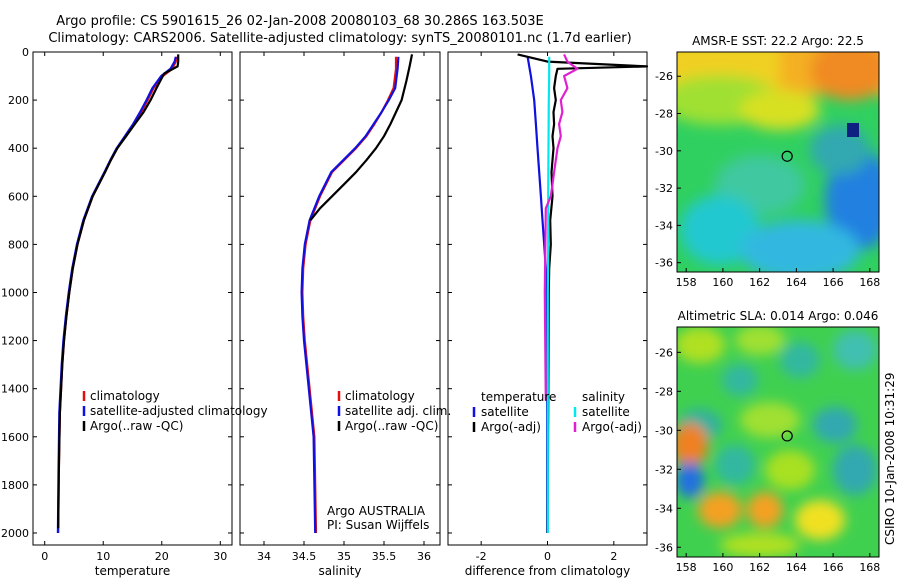  I want to click on temperature-ytick-label: 1600, so click(15, 437).